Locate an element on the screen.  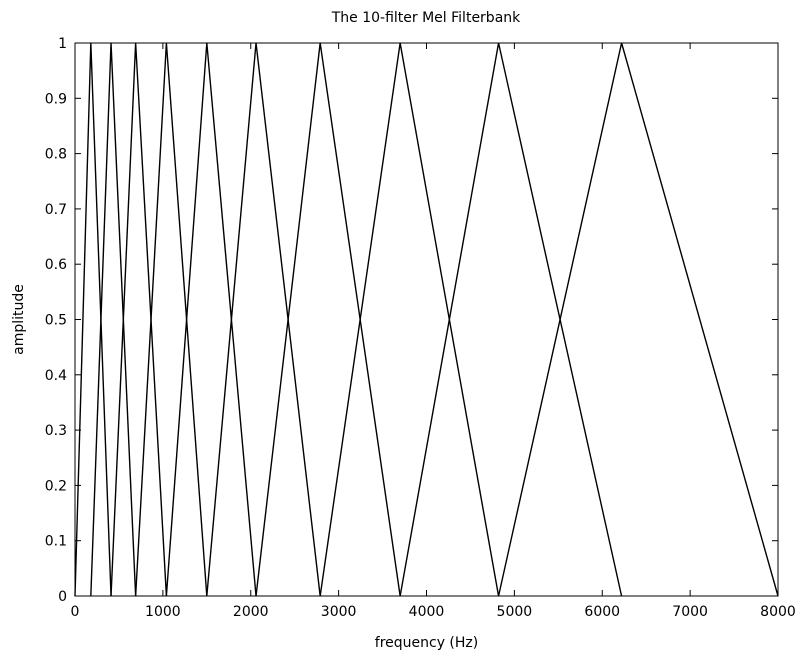
x-tick-label: 7000 is located at coordinates (690, 612).